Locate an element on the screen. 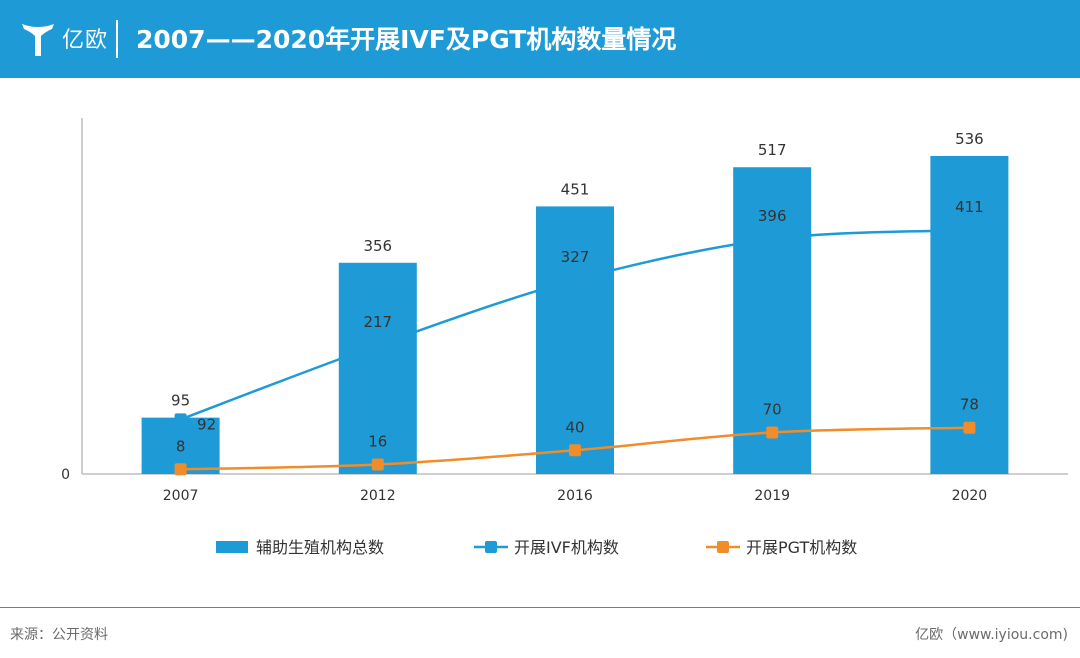  line-value-label: 327 is located at coordinates (575, 257).